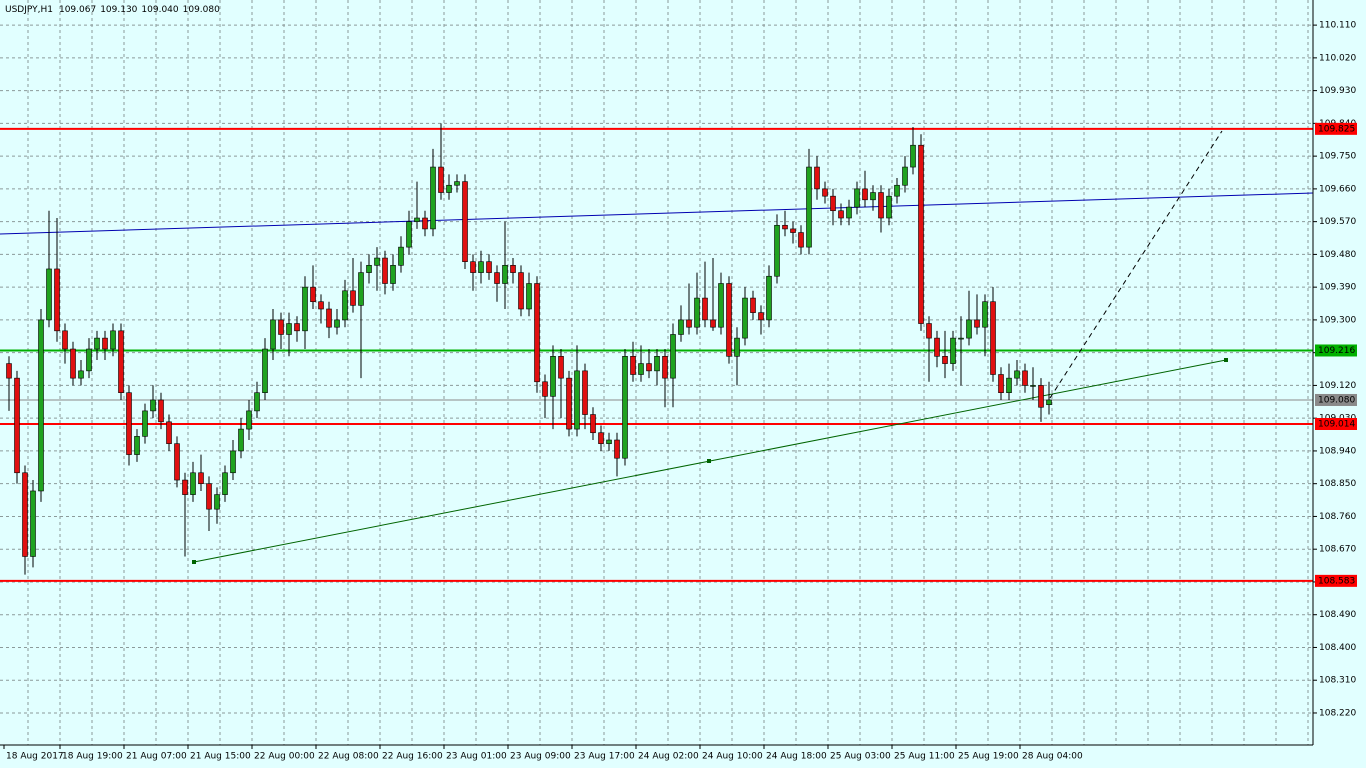 This screenshot has height=768, width=1366. Describe the element at coordinates (159, 10) in the screenshot. I see `header-value: 109.040` at that location.